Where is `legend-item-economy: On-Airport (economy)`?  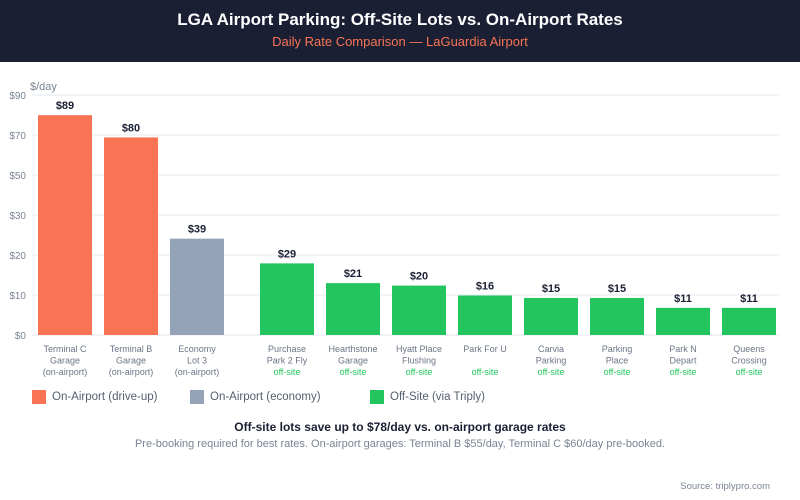
legend-item-economy: On-Airport (economy) is located at coordinates (255, 397).